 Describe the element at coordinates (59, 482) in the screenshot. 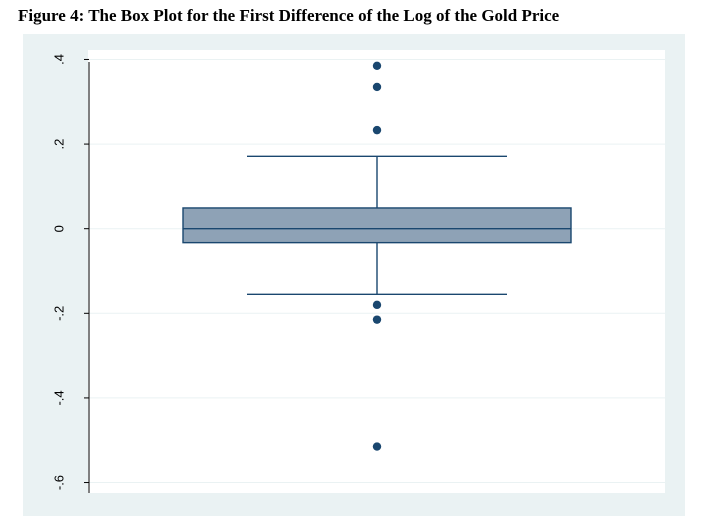

I see `y-tick-label: -.6` at that location.